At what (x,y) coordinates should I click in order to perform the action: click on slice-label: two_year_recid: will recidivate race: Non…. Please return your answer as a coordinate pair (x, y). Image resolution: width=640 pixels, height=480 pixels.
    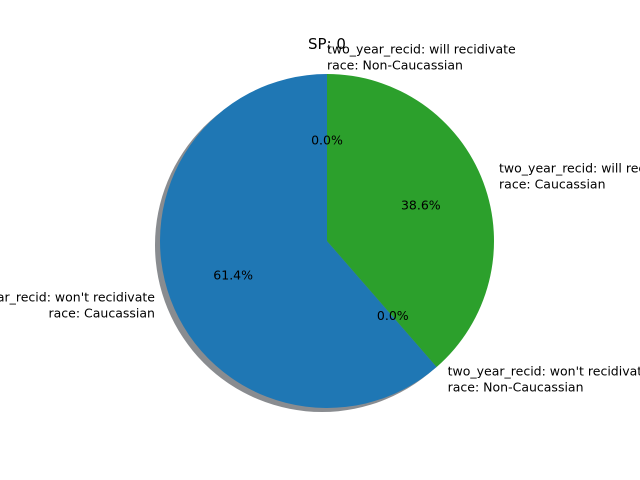
    Looking at the image, I should click on (421, 56).